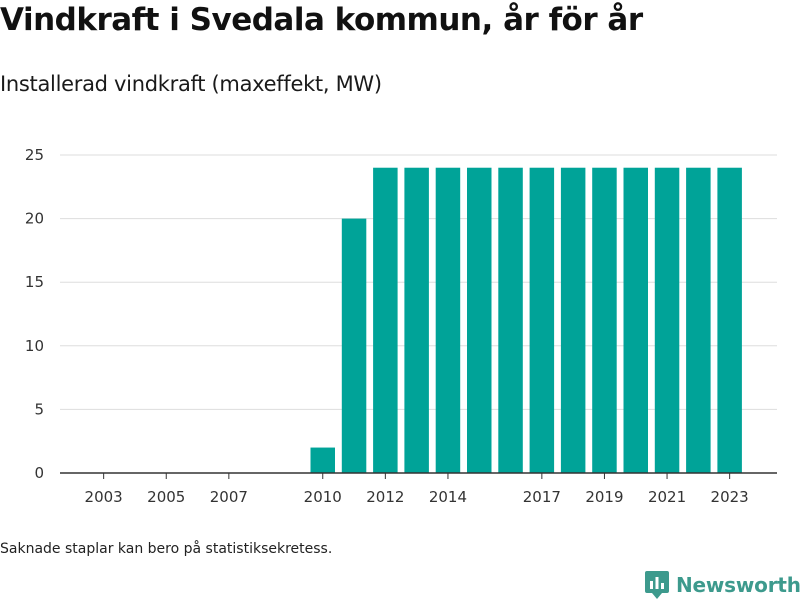 This screenshot has width=800, height=601. What do you see at coordinates (354, 345) in the screenshot?
I see `bar-2011` at bounding box center [354, 345].